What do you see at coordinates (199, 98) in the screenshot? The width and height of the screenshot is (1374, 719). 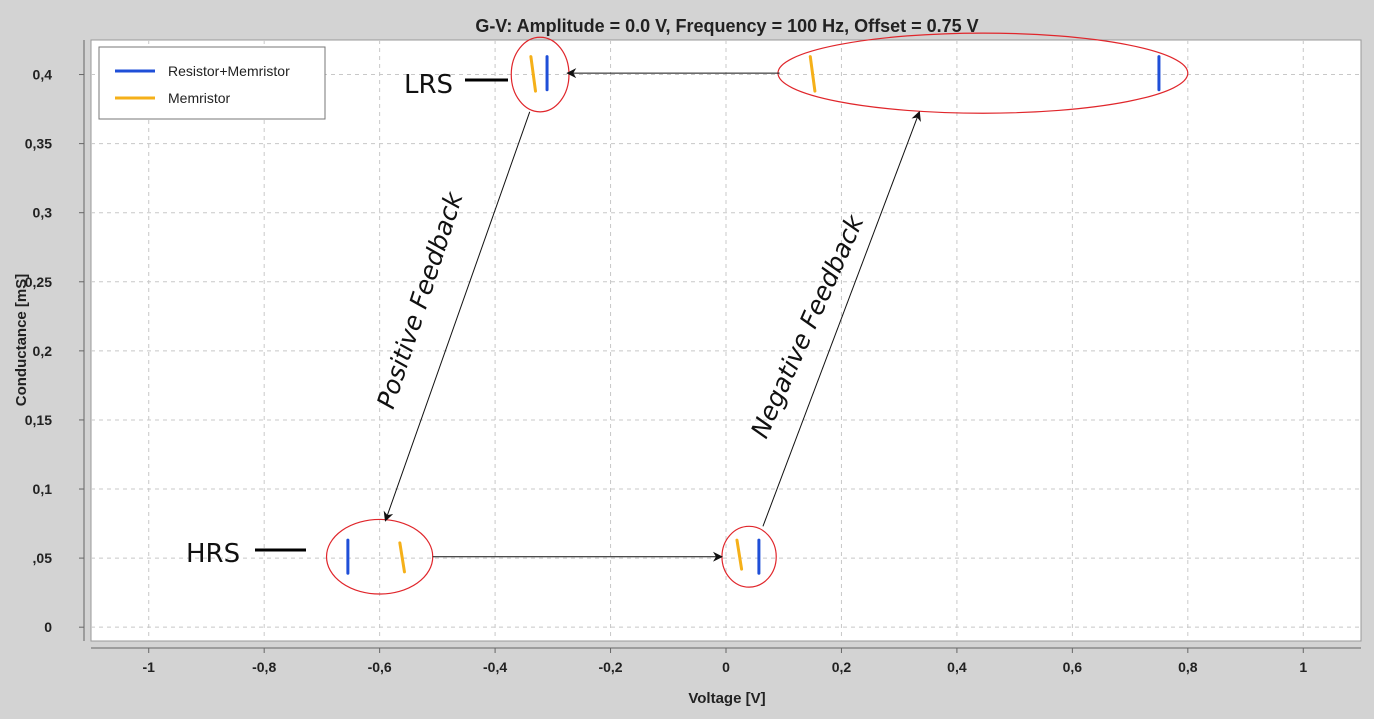 I see `legend-label-memristor: Memristor` at bounding box center [199, 98].